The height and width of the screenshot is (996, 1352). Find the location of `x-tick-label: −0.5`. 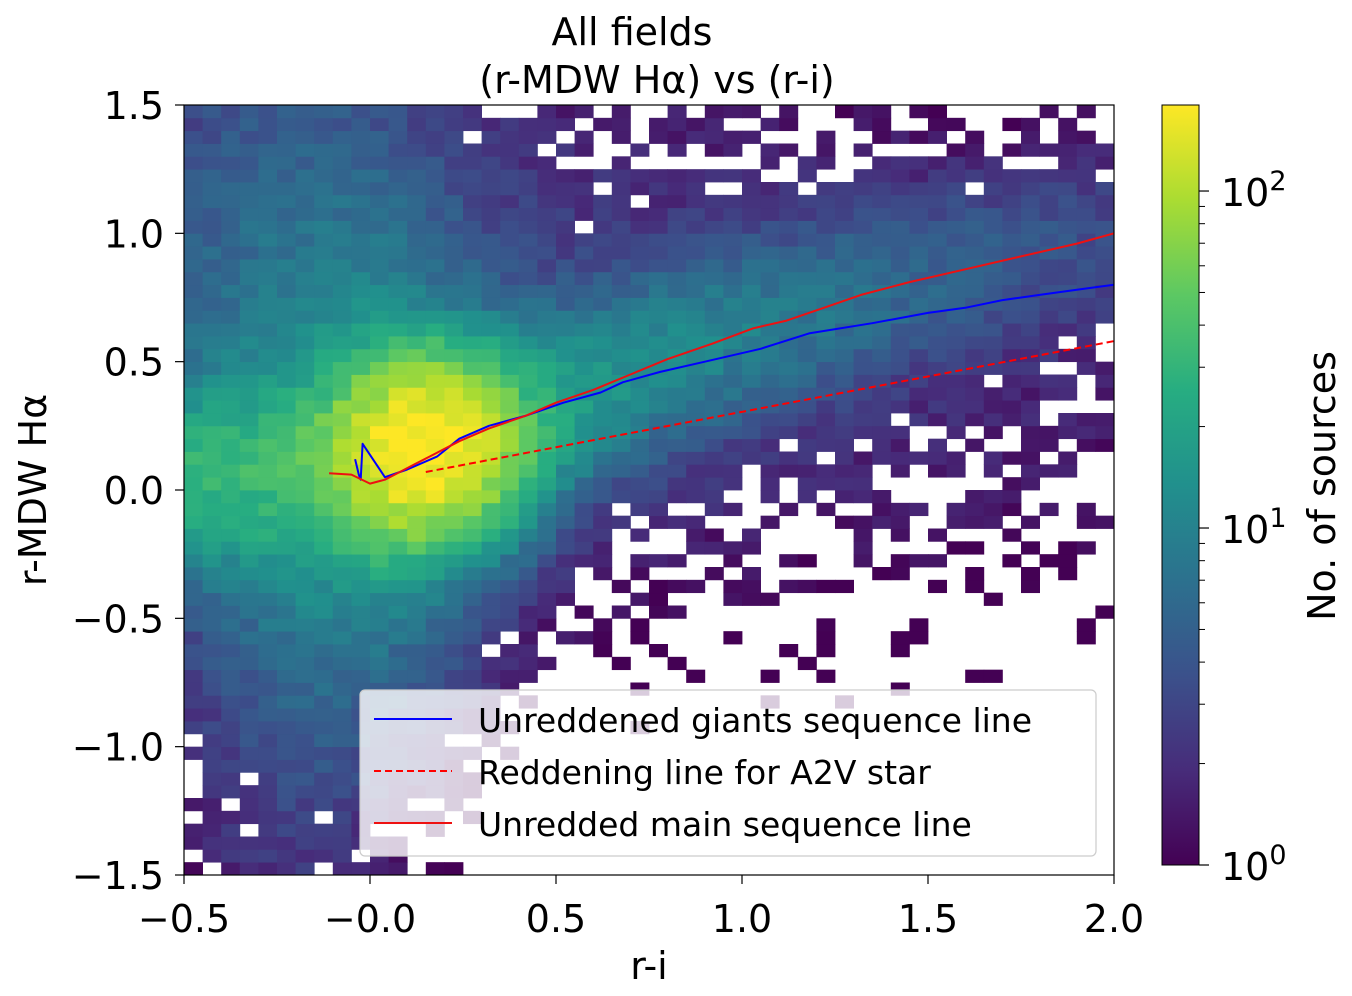

x-tick-label: −0.5 is located at coordinates (184, 919).